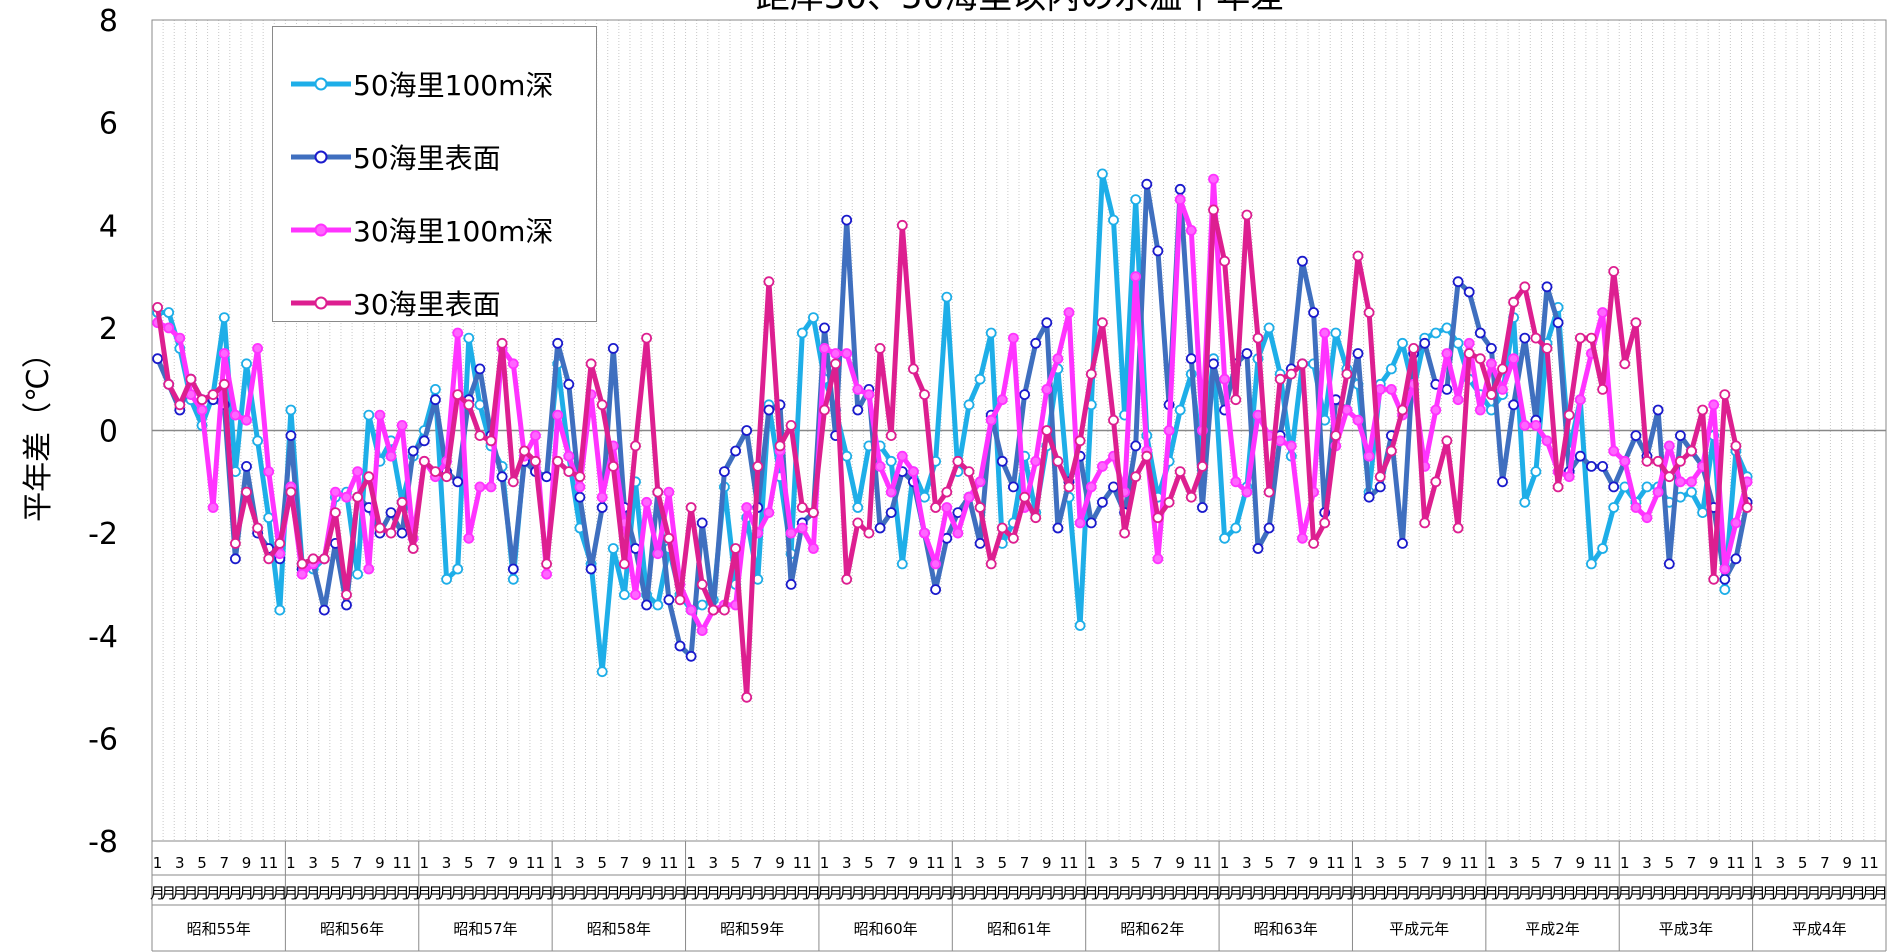 The height and width of the screenshot is (952, 1888). Describe the element at coordinates (108, 226) in the screenshot. I see `y-tick-label: 4` at that location.